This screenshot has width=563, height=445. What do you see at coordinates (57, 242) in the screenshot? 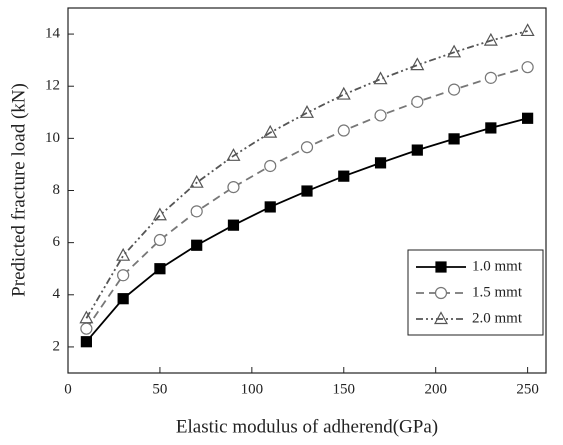
I see `y-tick-label: 6` at bounding box center [57, 242].